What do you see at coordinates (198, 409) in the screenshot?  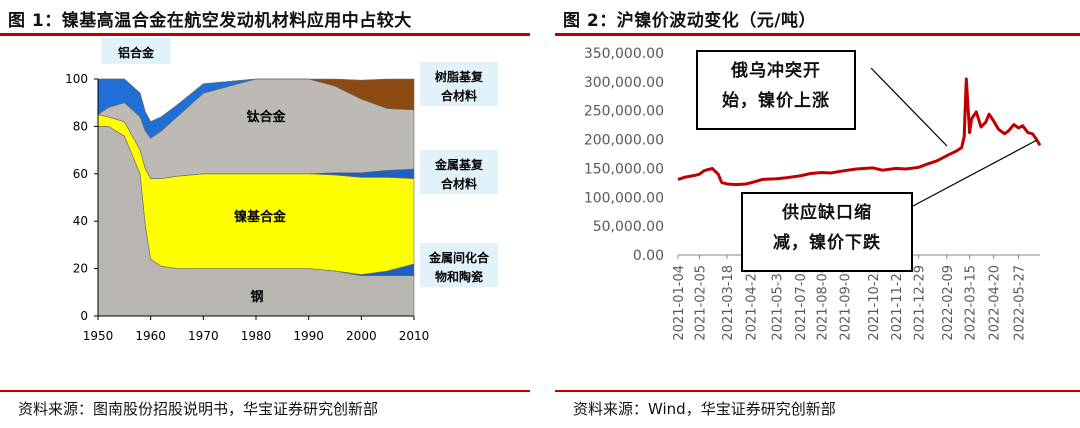 I see `figure-1-source: 资料来源：图南股份招股说明书，华宝证券研究创新部` at bounding box center [198, 409].